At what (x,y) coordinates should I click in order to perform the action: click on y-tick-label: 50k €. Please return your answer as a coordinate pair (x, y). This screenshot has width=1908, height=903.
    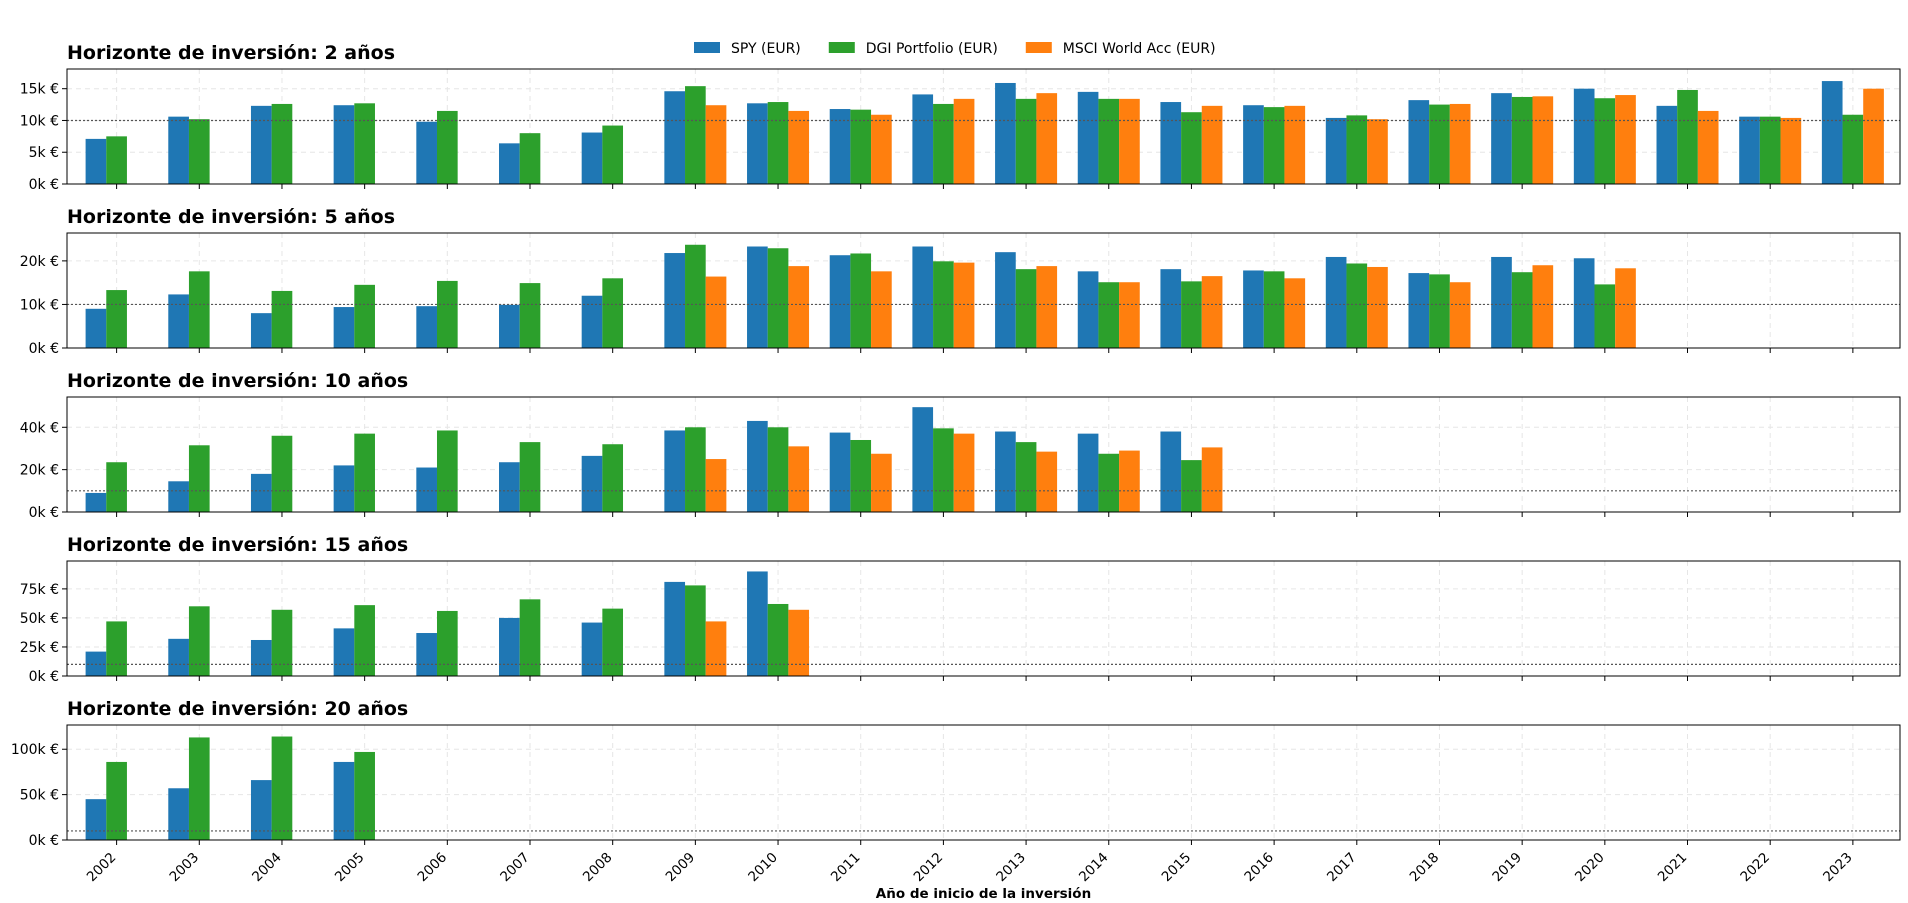
    Looking at the image, I should click on (39, 619).